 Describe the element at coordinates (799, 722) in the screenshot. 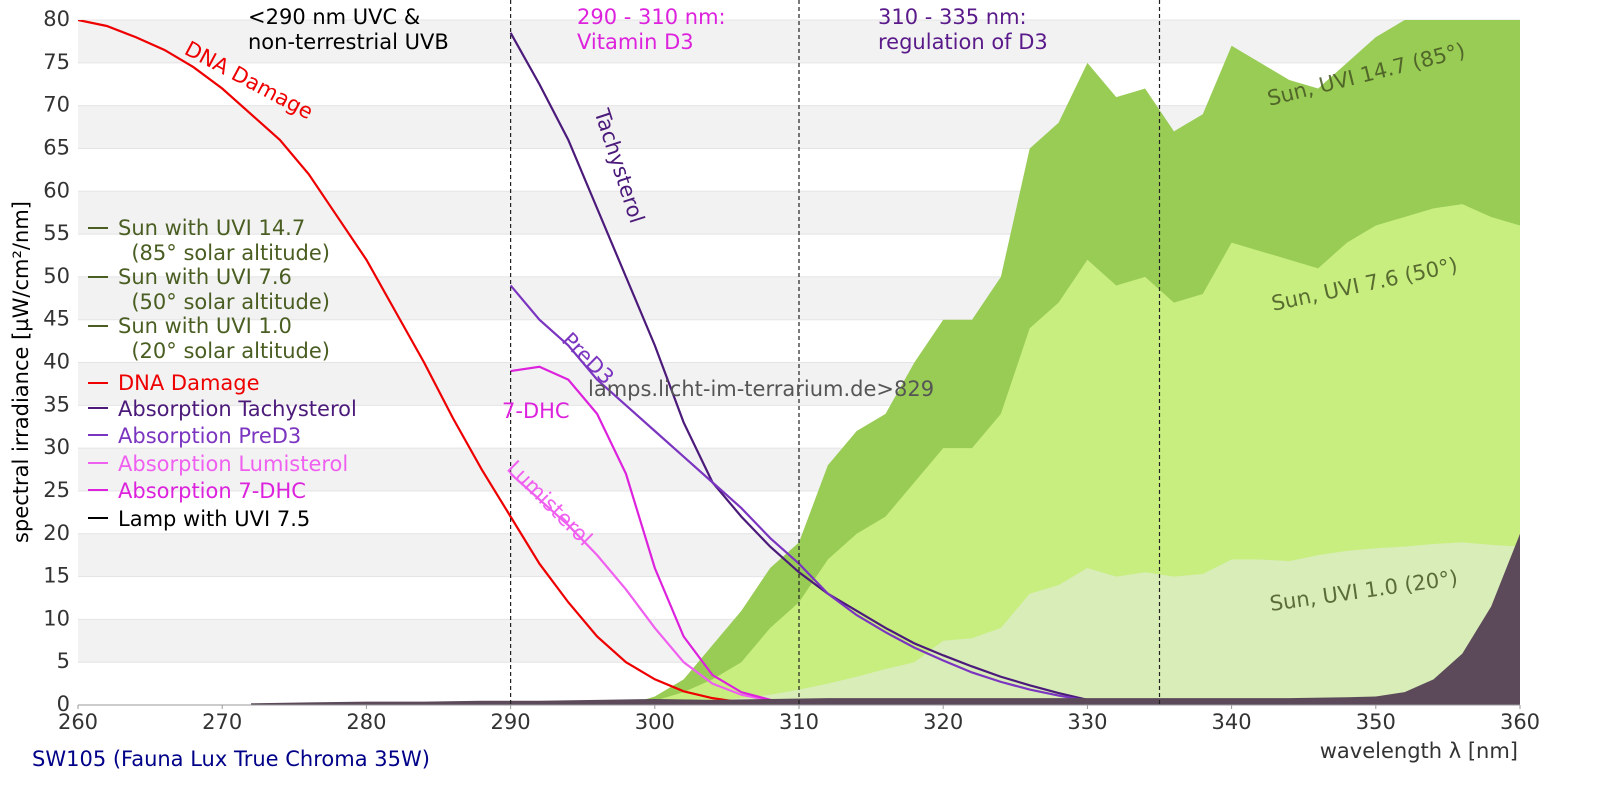

I see `x-tick-label: 310` at that location.